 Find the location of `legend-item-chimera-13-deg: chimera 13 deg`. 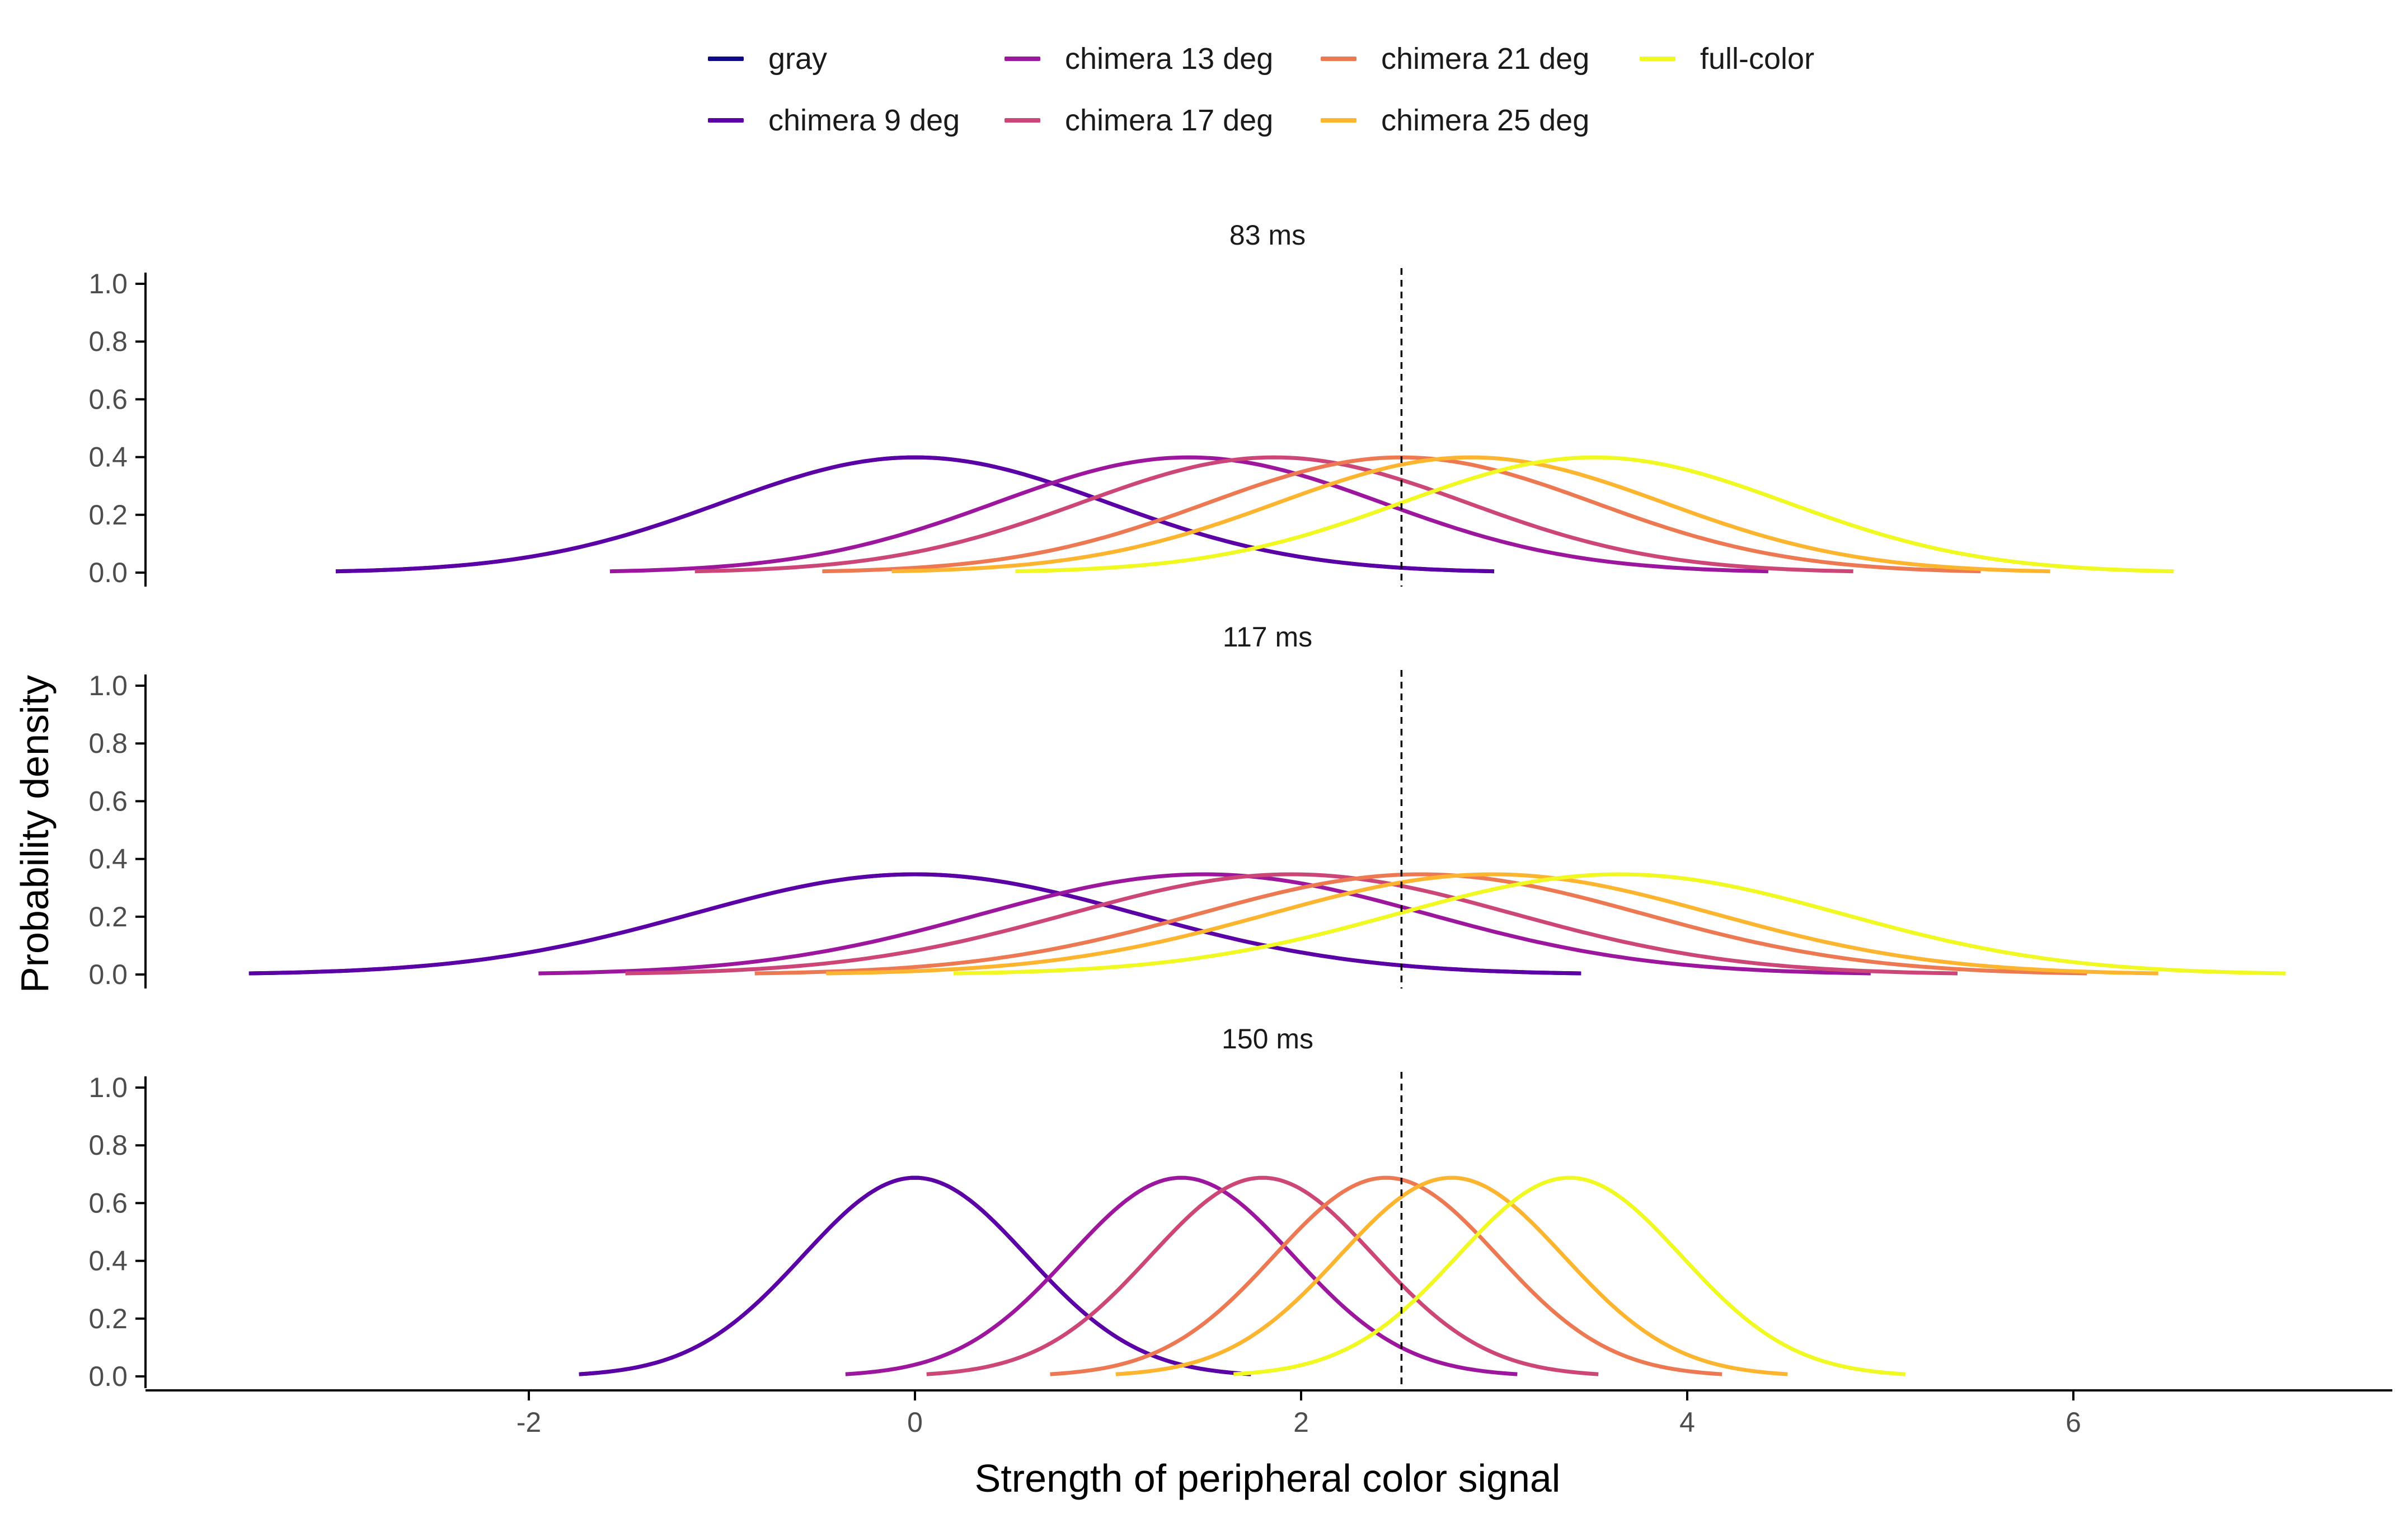

legend-item-chimera-13-deg: chimera 13 deg is located at coordinates (1138, 59).